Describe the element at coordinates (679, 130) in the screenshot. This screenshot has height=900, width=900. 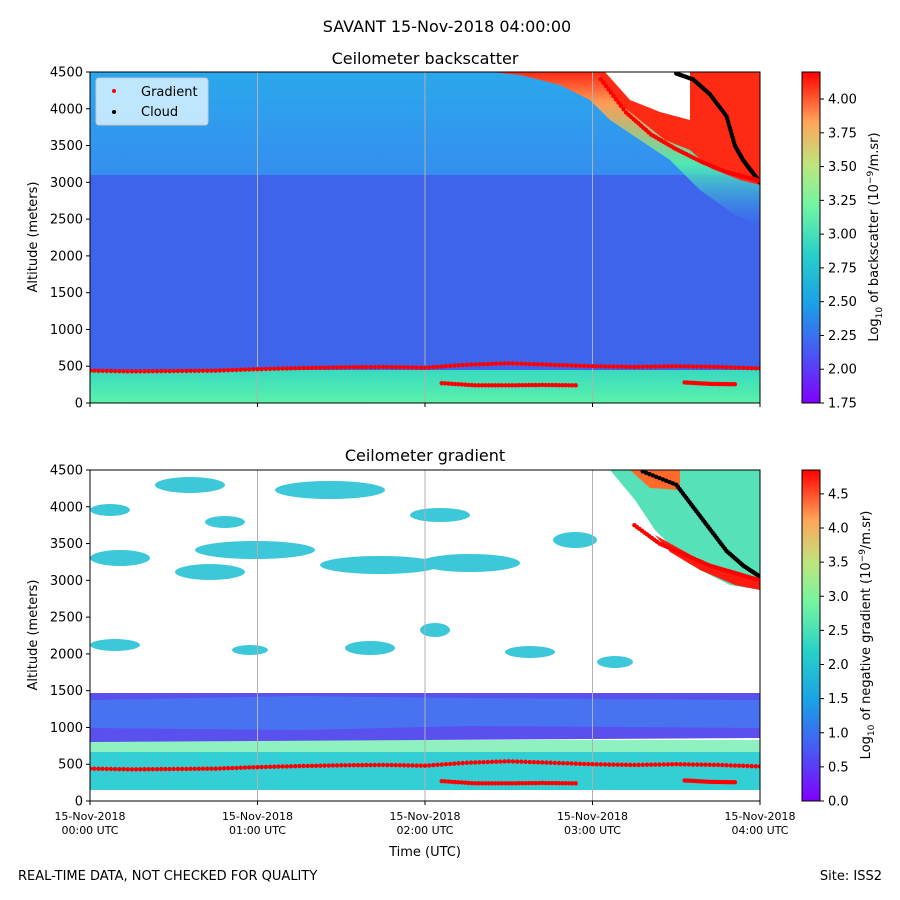
I see `series-gradient-top-right` at that location.